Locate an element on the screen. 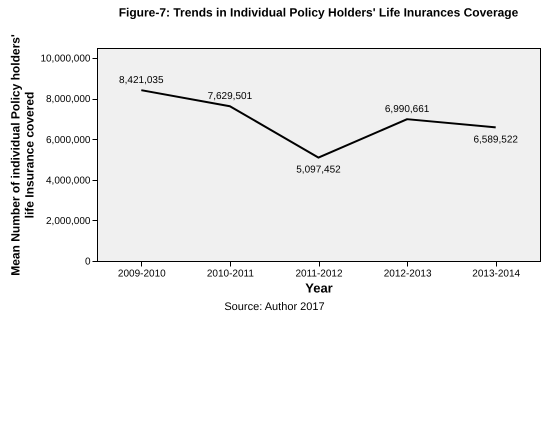 The image size is (549, 439). x-tick-label: 2009-2010 is located at coordinates (142, 274).